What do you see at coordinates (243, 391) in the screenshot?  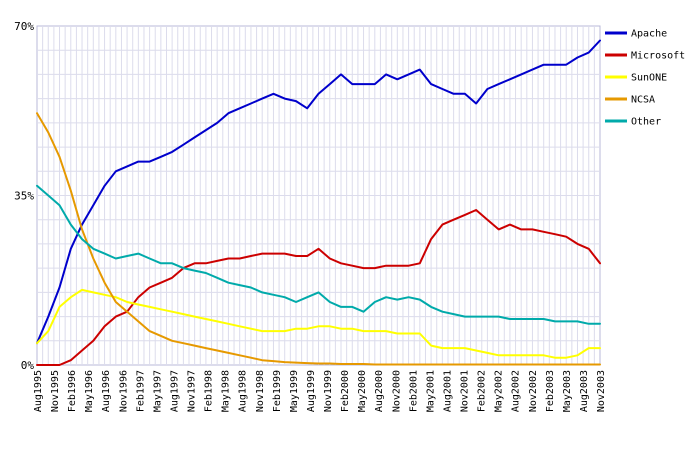 I see `x-tick-label: Aug1998` at bounding box center [243, 391].